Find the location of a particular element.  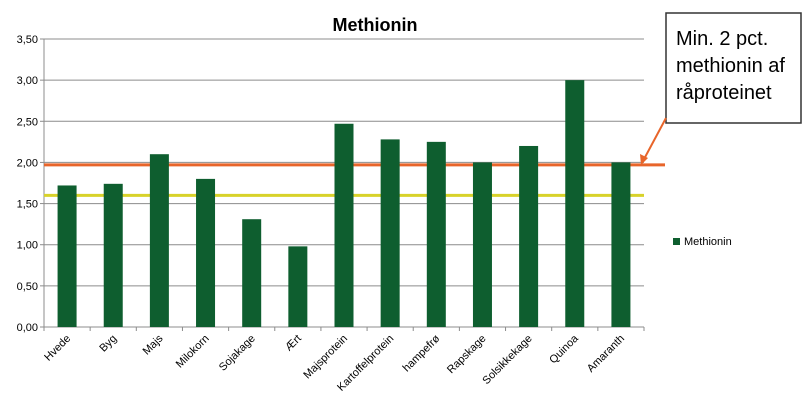

bar-quinoa is located at coordinates (575, 204).